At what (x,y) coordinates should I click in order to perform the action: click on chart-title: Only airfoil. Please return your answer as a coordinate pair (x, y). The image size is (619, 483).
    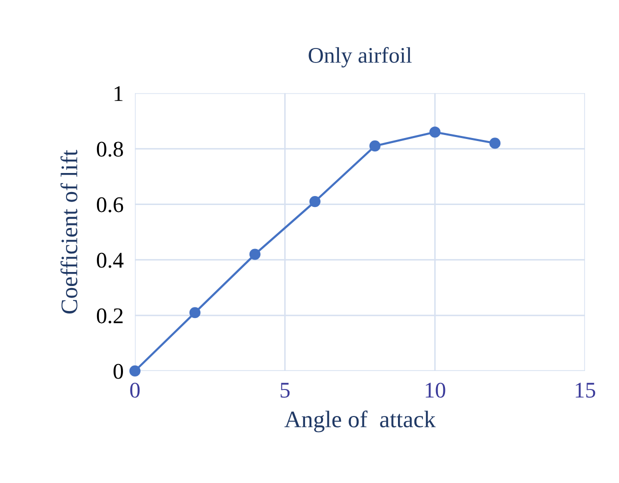
    Looking at the image, I should click on (360, 57).